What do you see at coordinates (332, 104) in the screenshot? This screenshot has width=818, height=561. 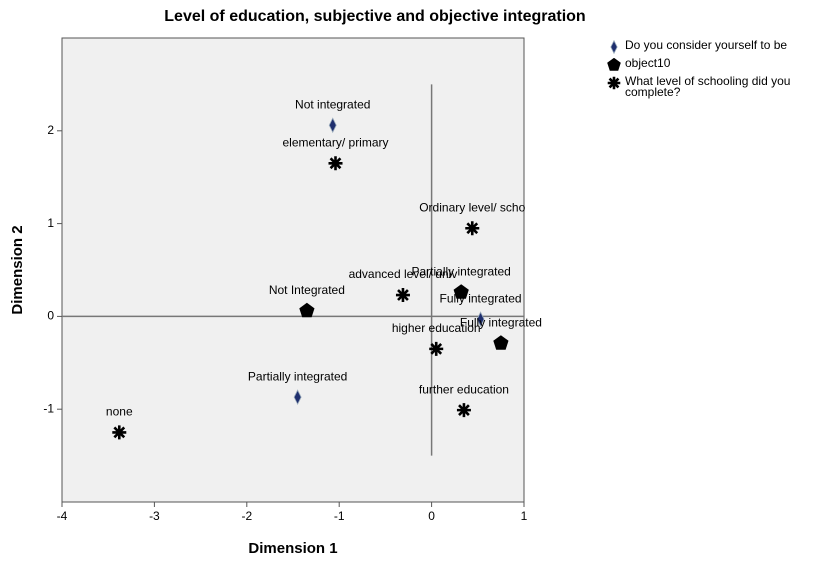 I see `point-label: Not integrated` at bounding box center [332, 104].